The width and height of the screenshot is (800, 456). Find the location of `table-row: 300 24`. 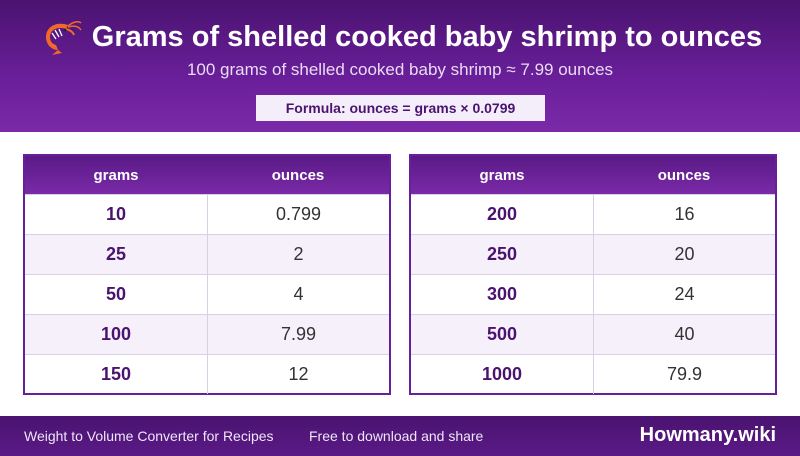

table-row: 300 24 is located at coordinates (593, 294).